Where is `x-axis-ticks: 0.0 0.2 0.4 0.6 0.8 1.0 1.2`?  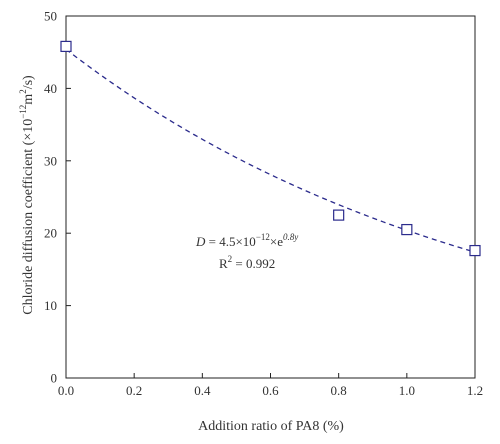
x-axis-ticks: 0.0 0.2 0.4 0.6 0.8 1.0 1.2 is located at coordinates (270, 385).